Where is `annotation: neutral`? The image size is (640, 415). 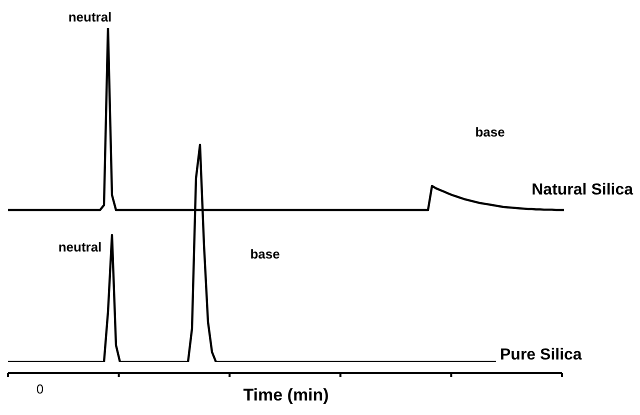 annotation: neutral is located at coordinates (80, 247).